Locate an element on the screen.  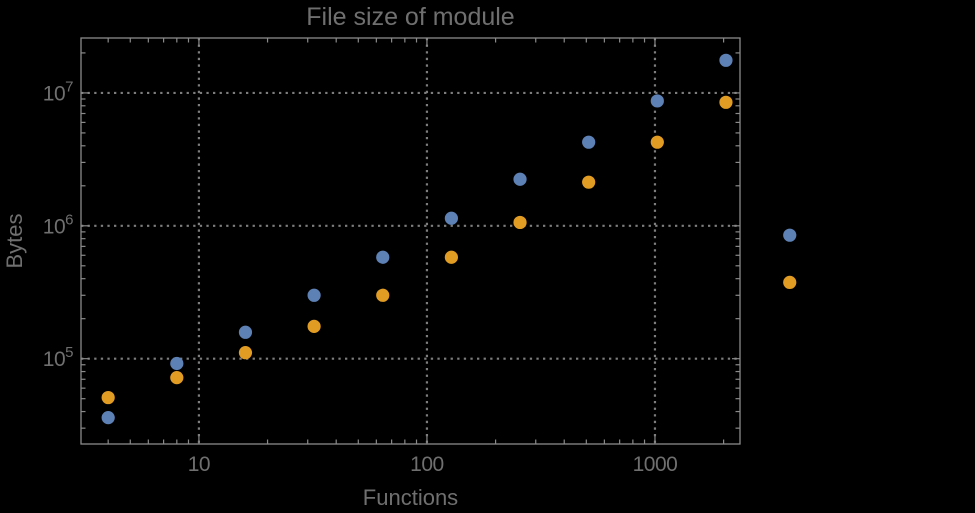
y-tick-label: 10⁷ is located at coordinates (58, 91).